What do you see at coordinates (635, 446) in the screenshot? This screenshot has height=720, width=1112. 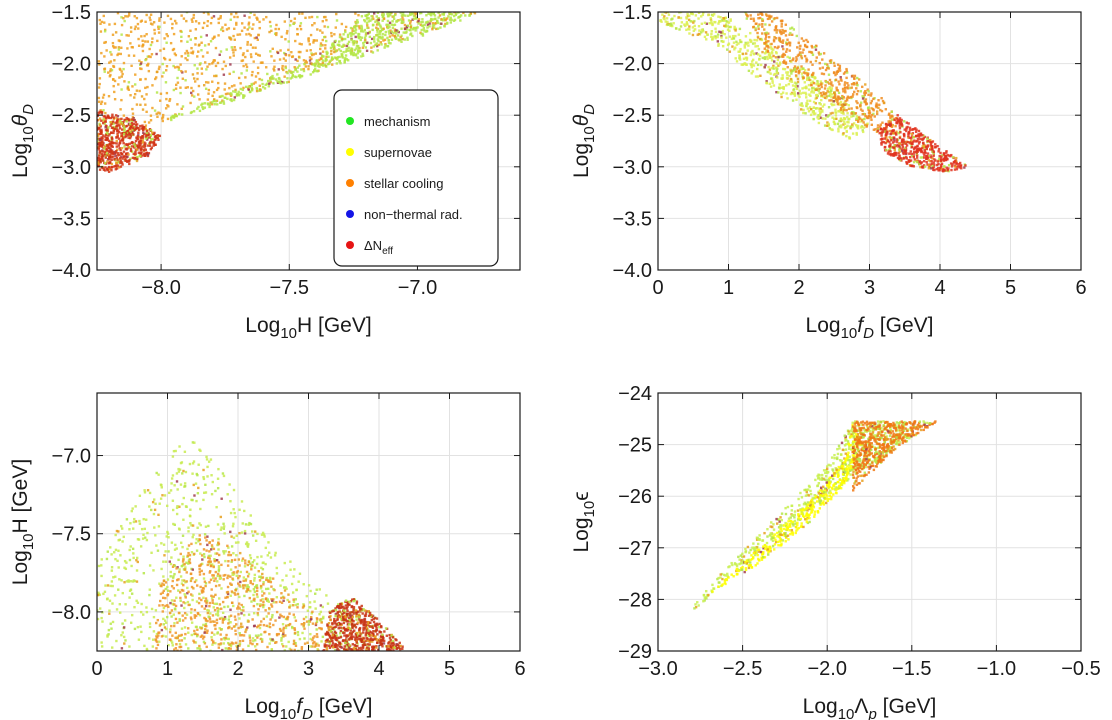 I see `y-tick-label: −25` at bounding box center [635, 446].